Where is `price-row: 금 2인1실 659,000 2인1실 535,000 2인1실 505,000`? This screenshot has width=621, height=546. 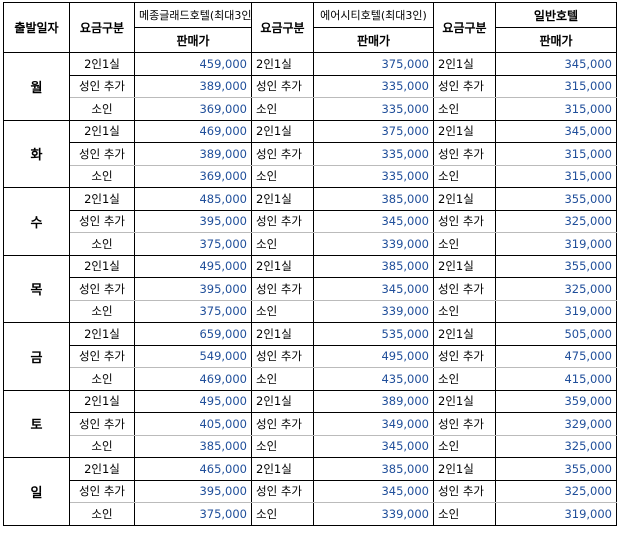
price-row: 금 2인1실 659,000 2인1실 535,000 2인1실 505,000 is located at coordinates (310, 356).